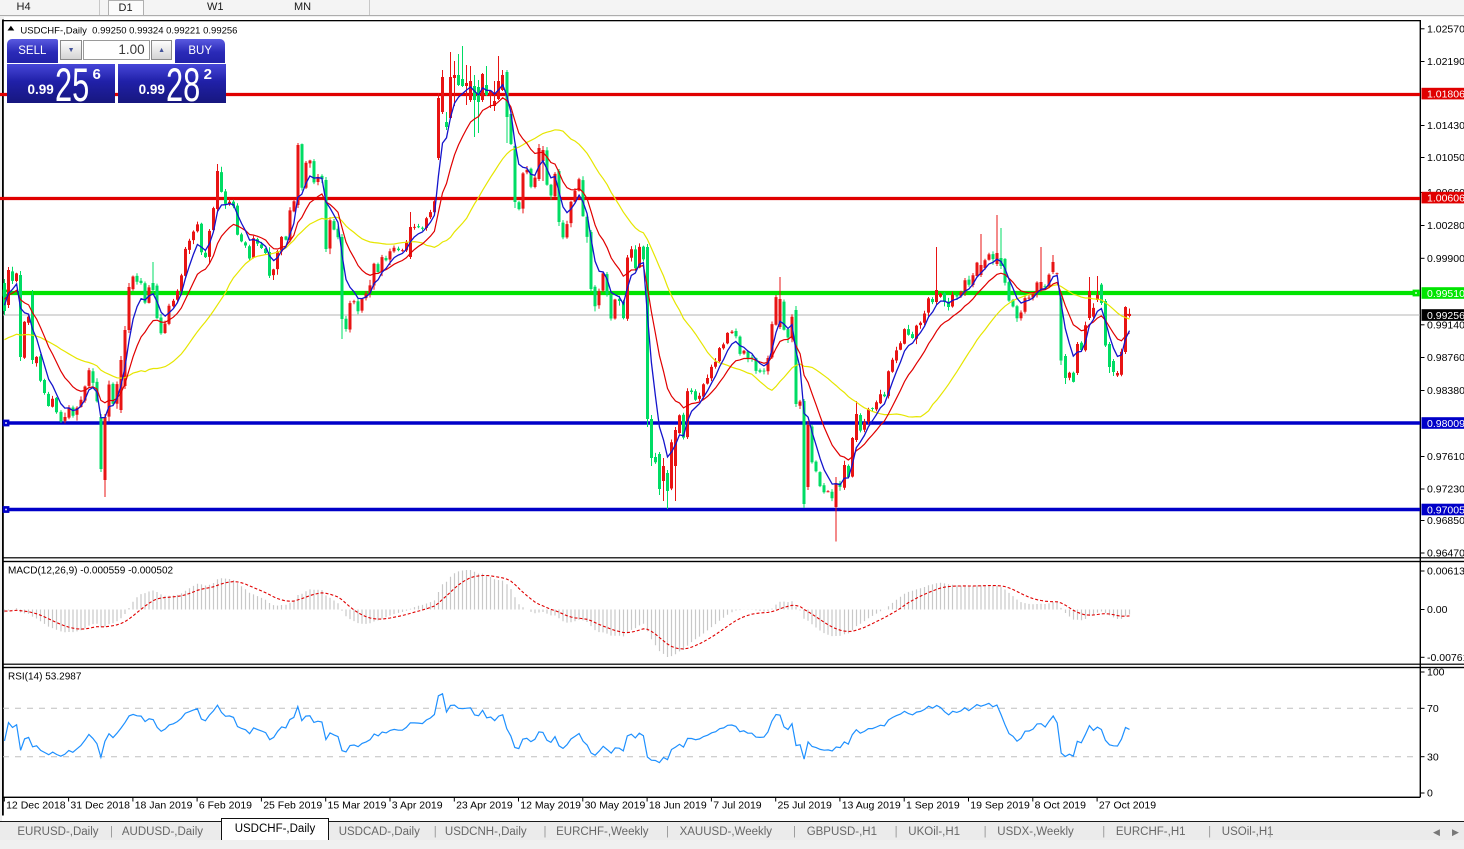 This screenshot has height=849, width=1464. I want to click on svg-text: 25 Feb 2019, so click(292, 806).